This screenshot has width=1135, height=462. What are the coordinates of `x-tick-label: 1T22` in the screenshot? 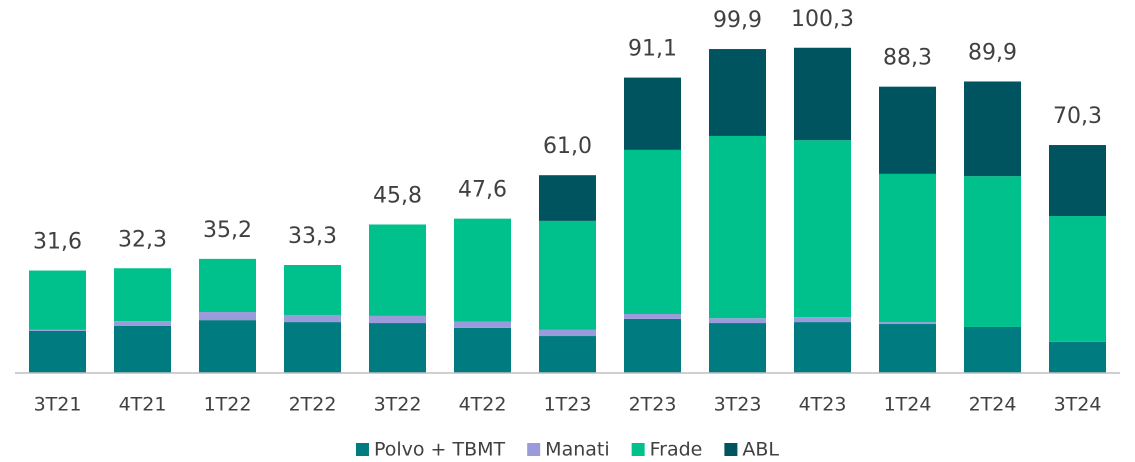 It's located at (228, 405).